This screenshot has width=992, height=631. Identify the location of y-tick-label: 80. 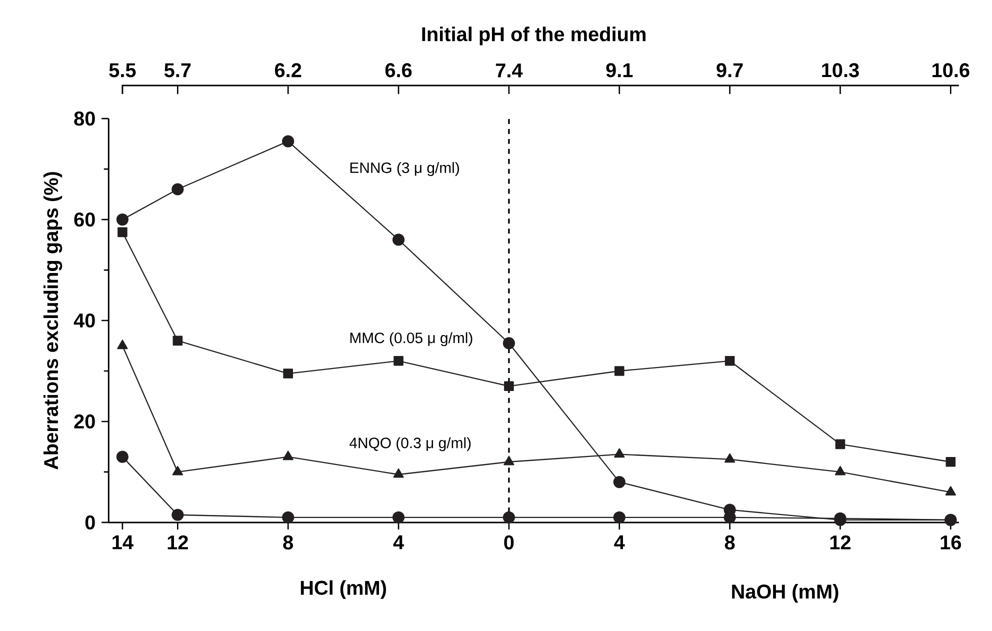
(84, 118).